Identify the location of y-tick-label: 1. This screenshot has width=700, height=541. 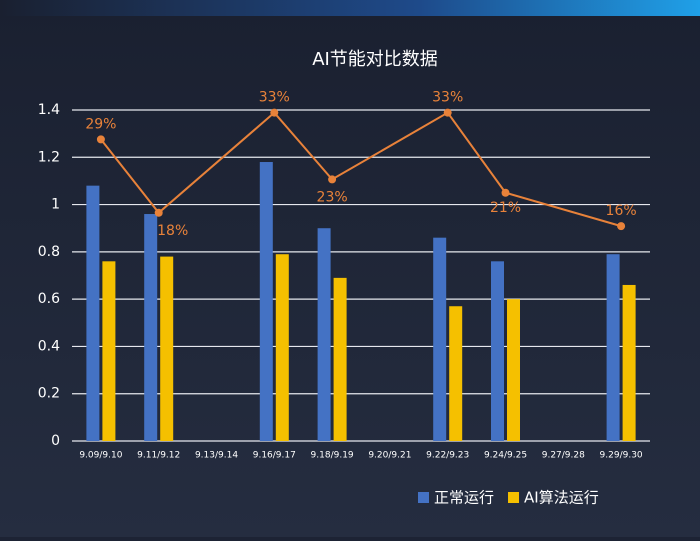
(55, 205).